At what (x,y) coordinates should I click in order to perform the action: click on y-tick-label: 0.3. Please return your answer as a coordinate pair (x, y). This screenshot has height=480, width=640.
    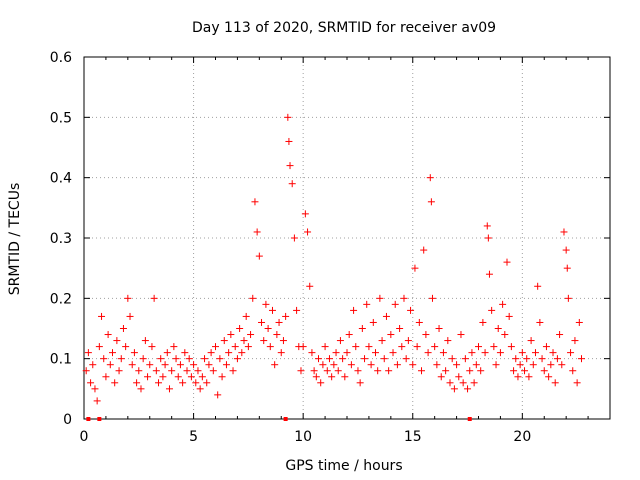
    Looking at the image, I should click on (61, 239).